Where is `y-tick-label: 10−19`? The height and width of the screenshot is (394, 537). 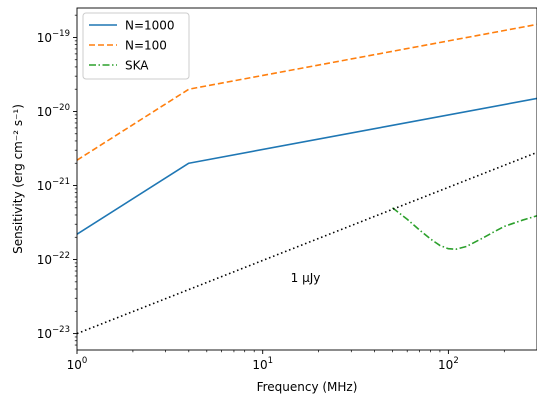 y-tick-label: 10−19 is located at coordinates (53, 37).